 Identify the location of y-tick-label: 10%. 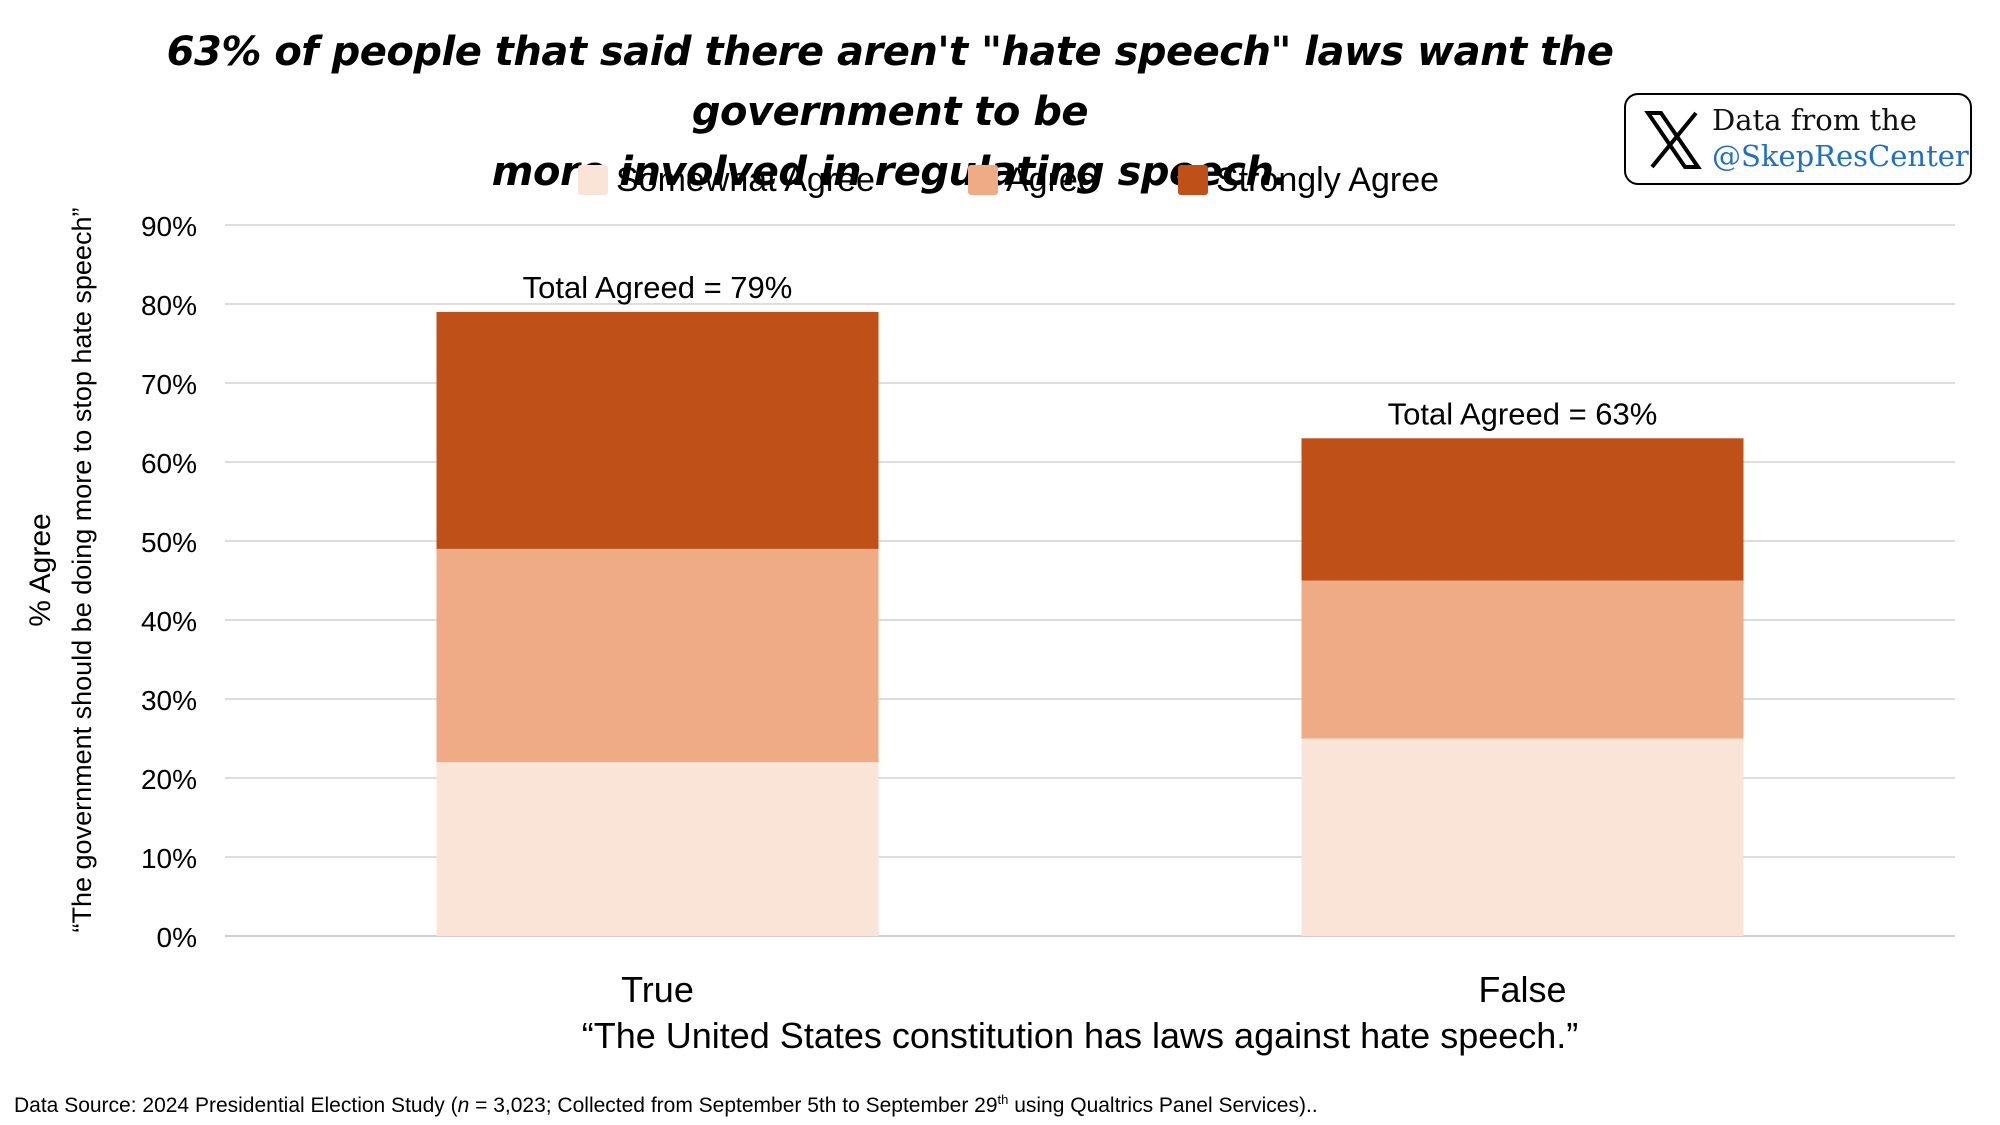
(169, 858).